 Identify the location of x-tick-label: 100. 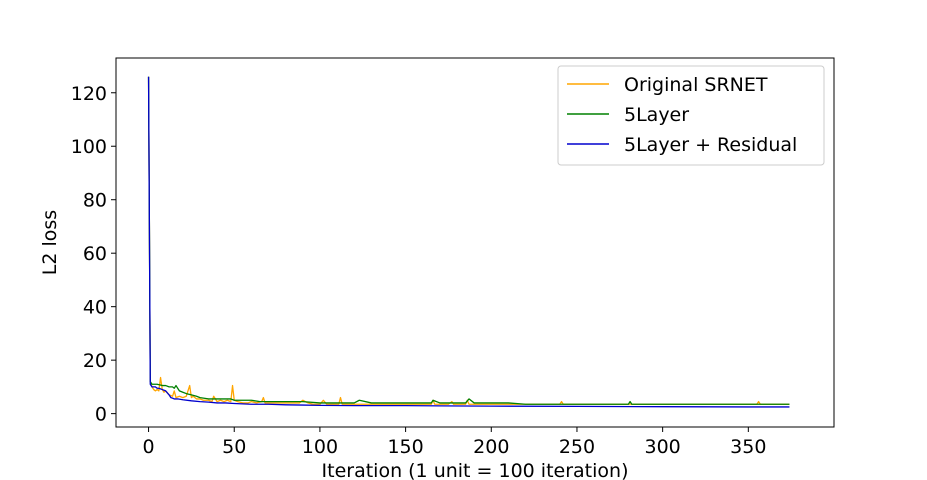
(320, 447).